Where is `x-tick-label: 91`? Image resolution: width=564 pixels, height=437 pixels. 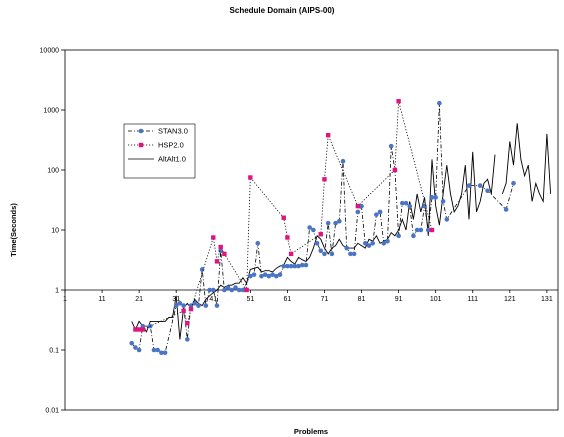
x-tick-label: 91 is located at coordinates (399, 299).